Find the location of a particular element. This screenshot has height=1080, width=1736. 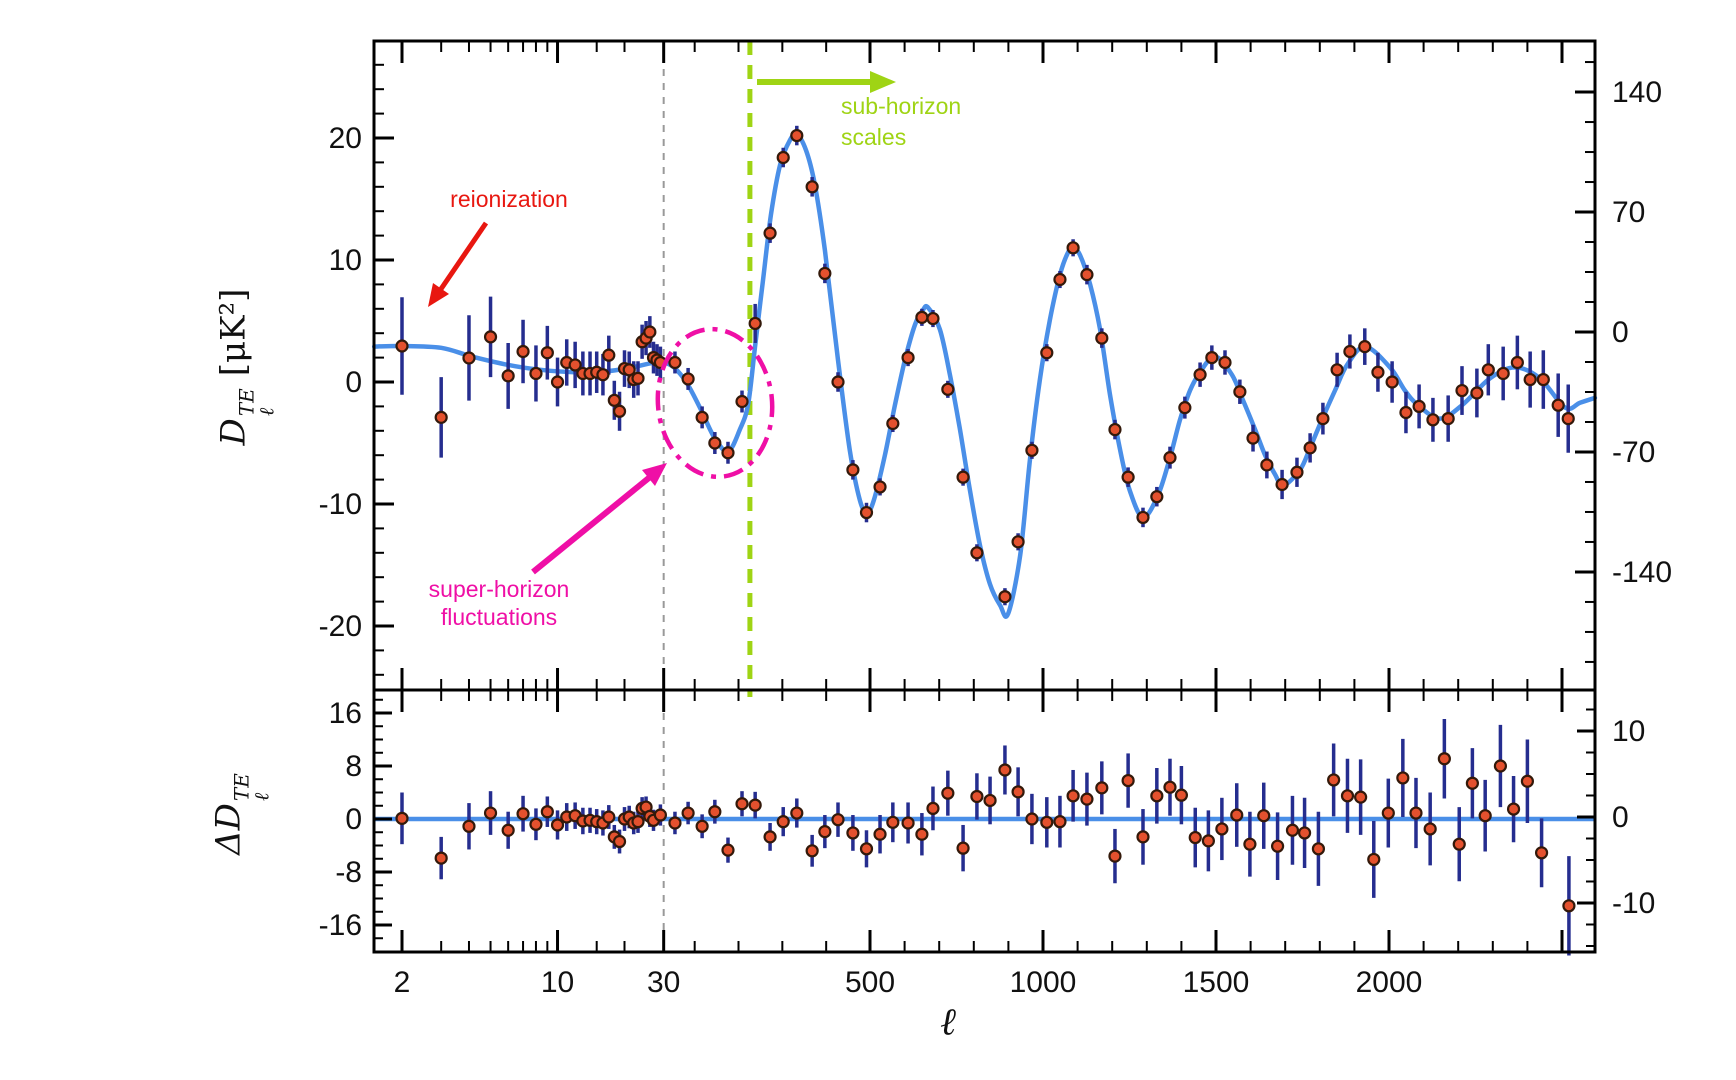

x-axis-tick-label: 10 is located at coordinates (557, 982).